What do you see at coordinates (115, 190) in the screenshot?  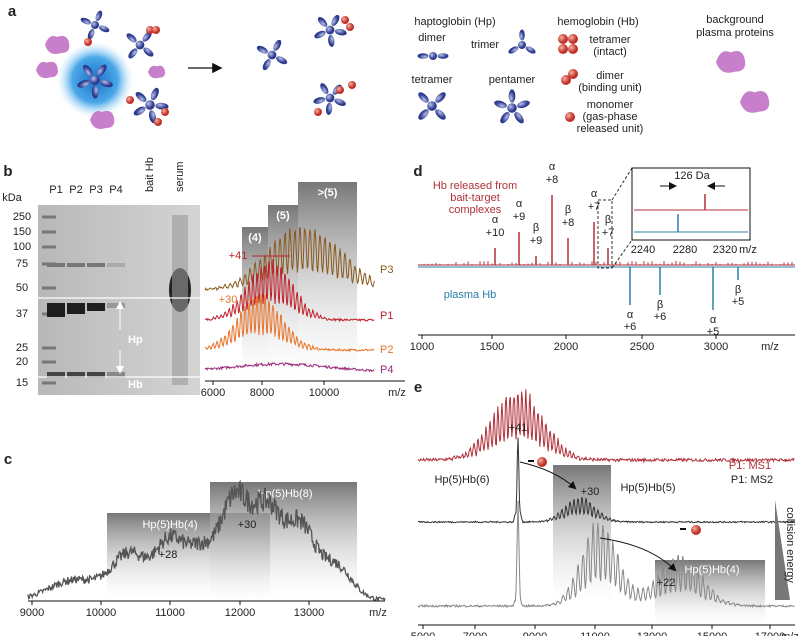 I see `lane-label: P4` at bounding box center [115, 190].